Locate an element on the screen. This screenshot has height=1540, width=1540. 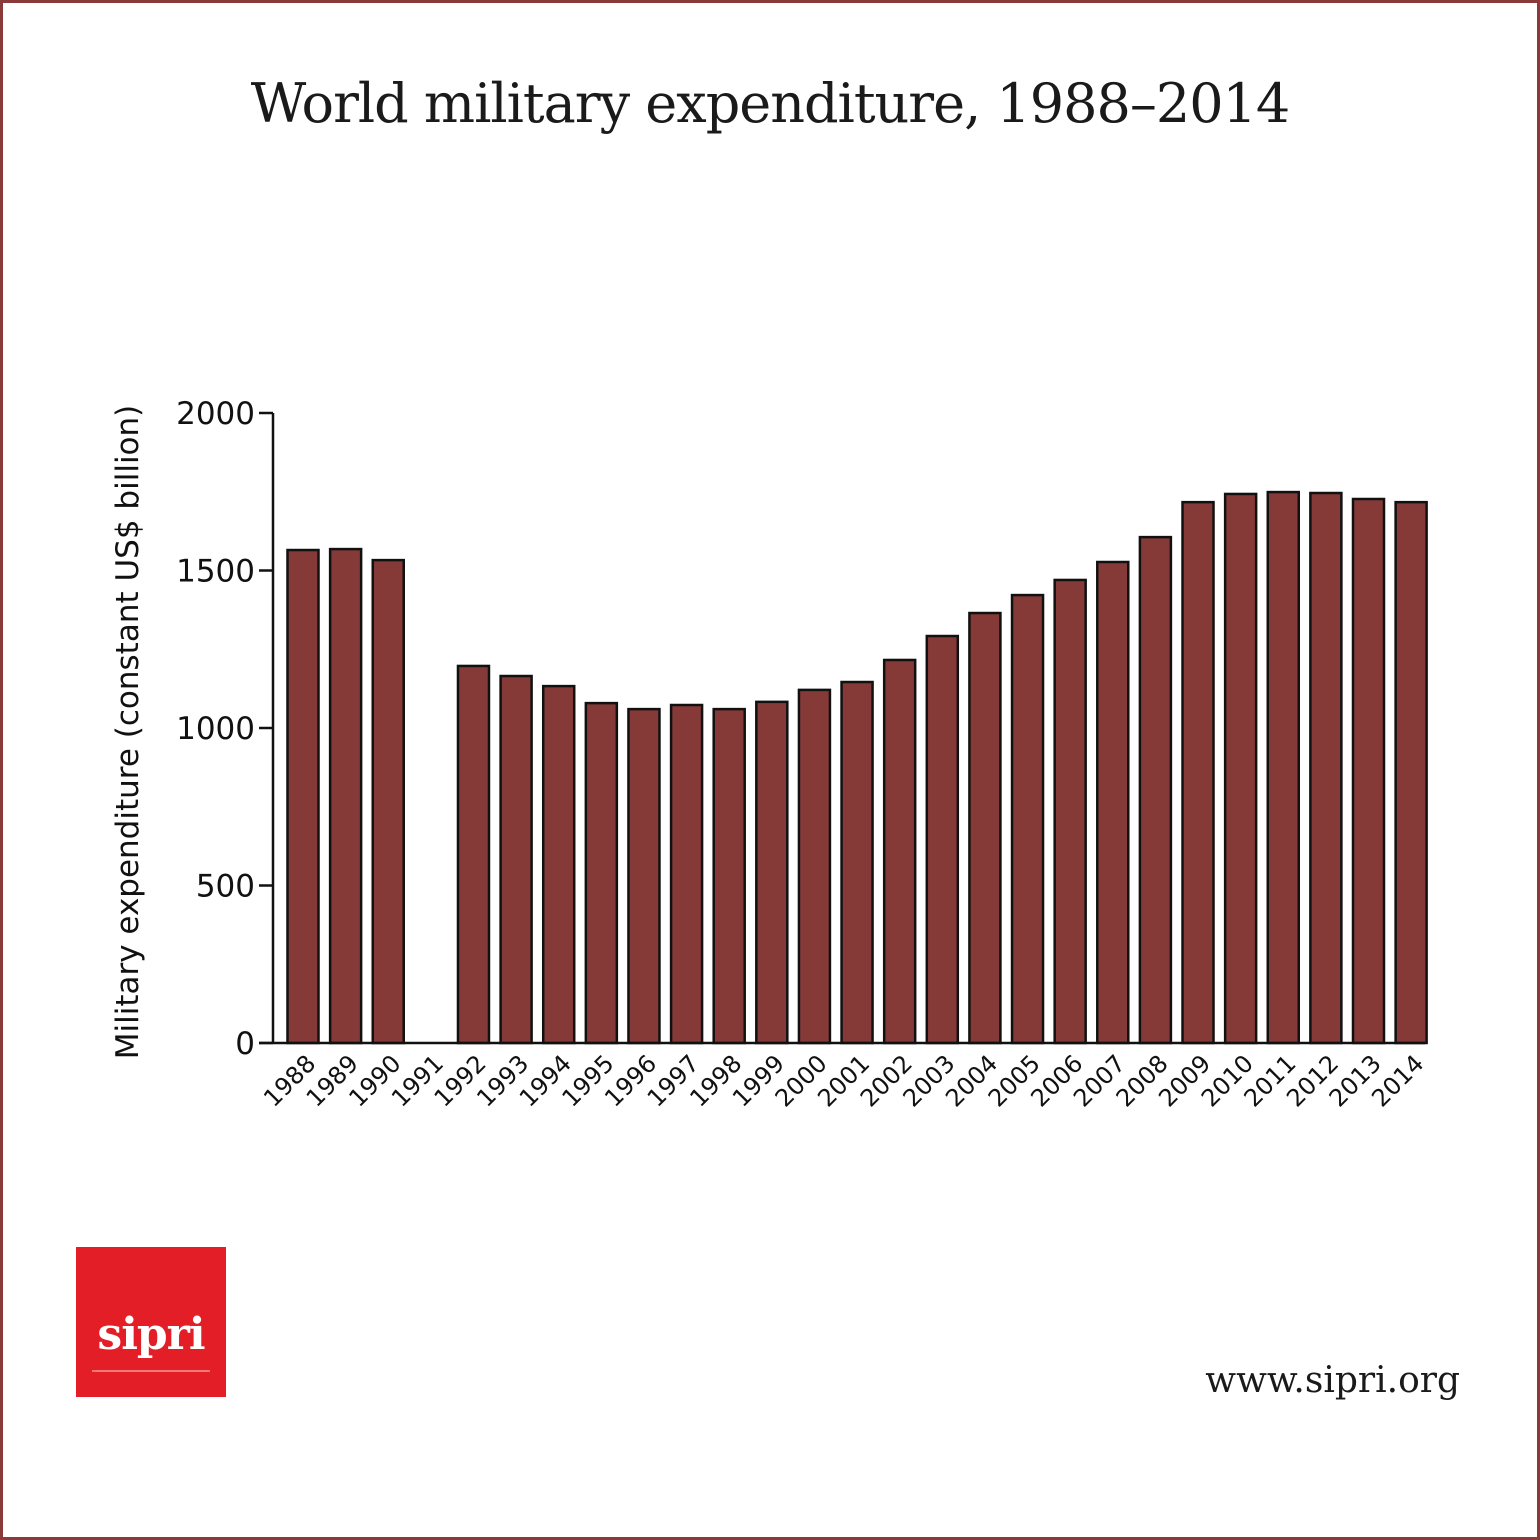
y-tick-label: 2000 is located at coordinates (215, 414).